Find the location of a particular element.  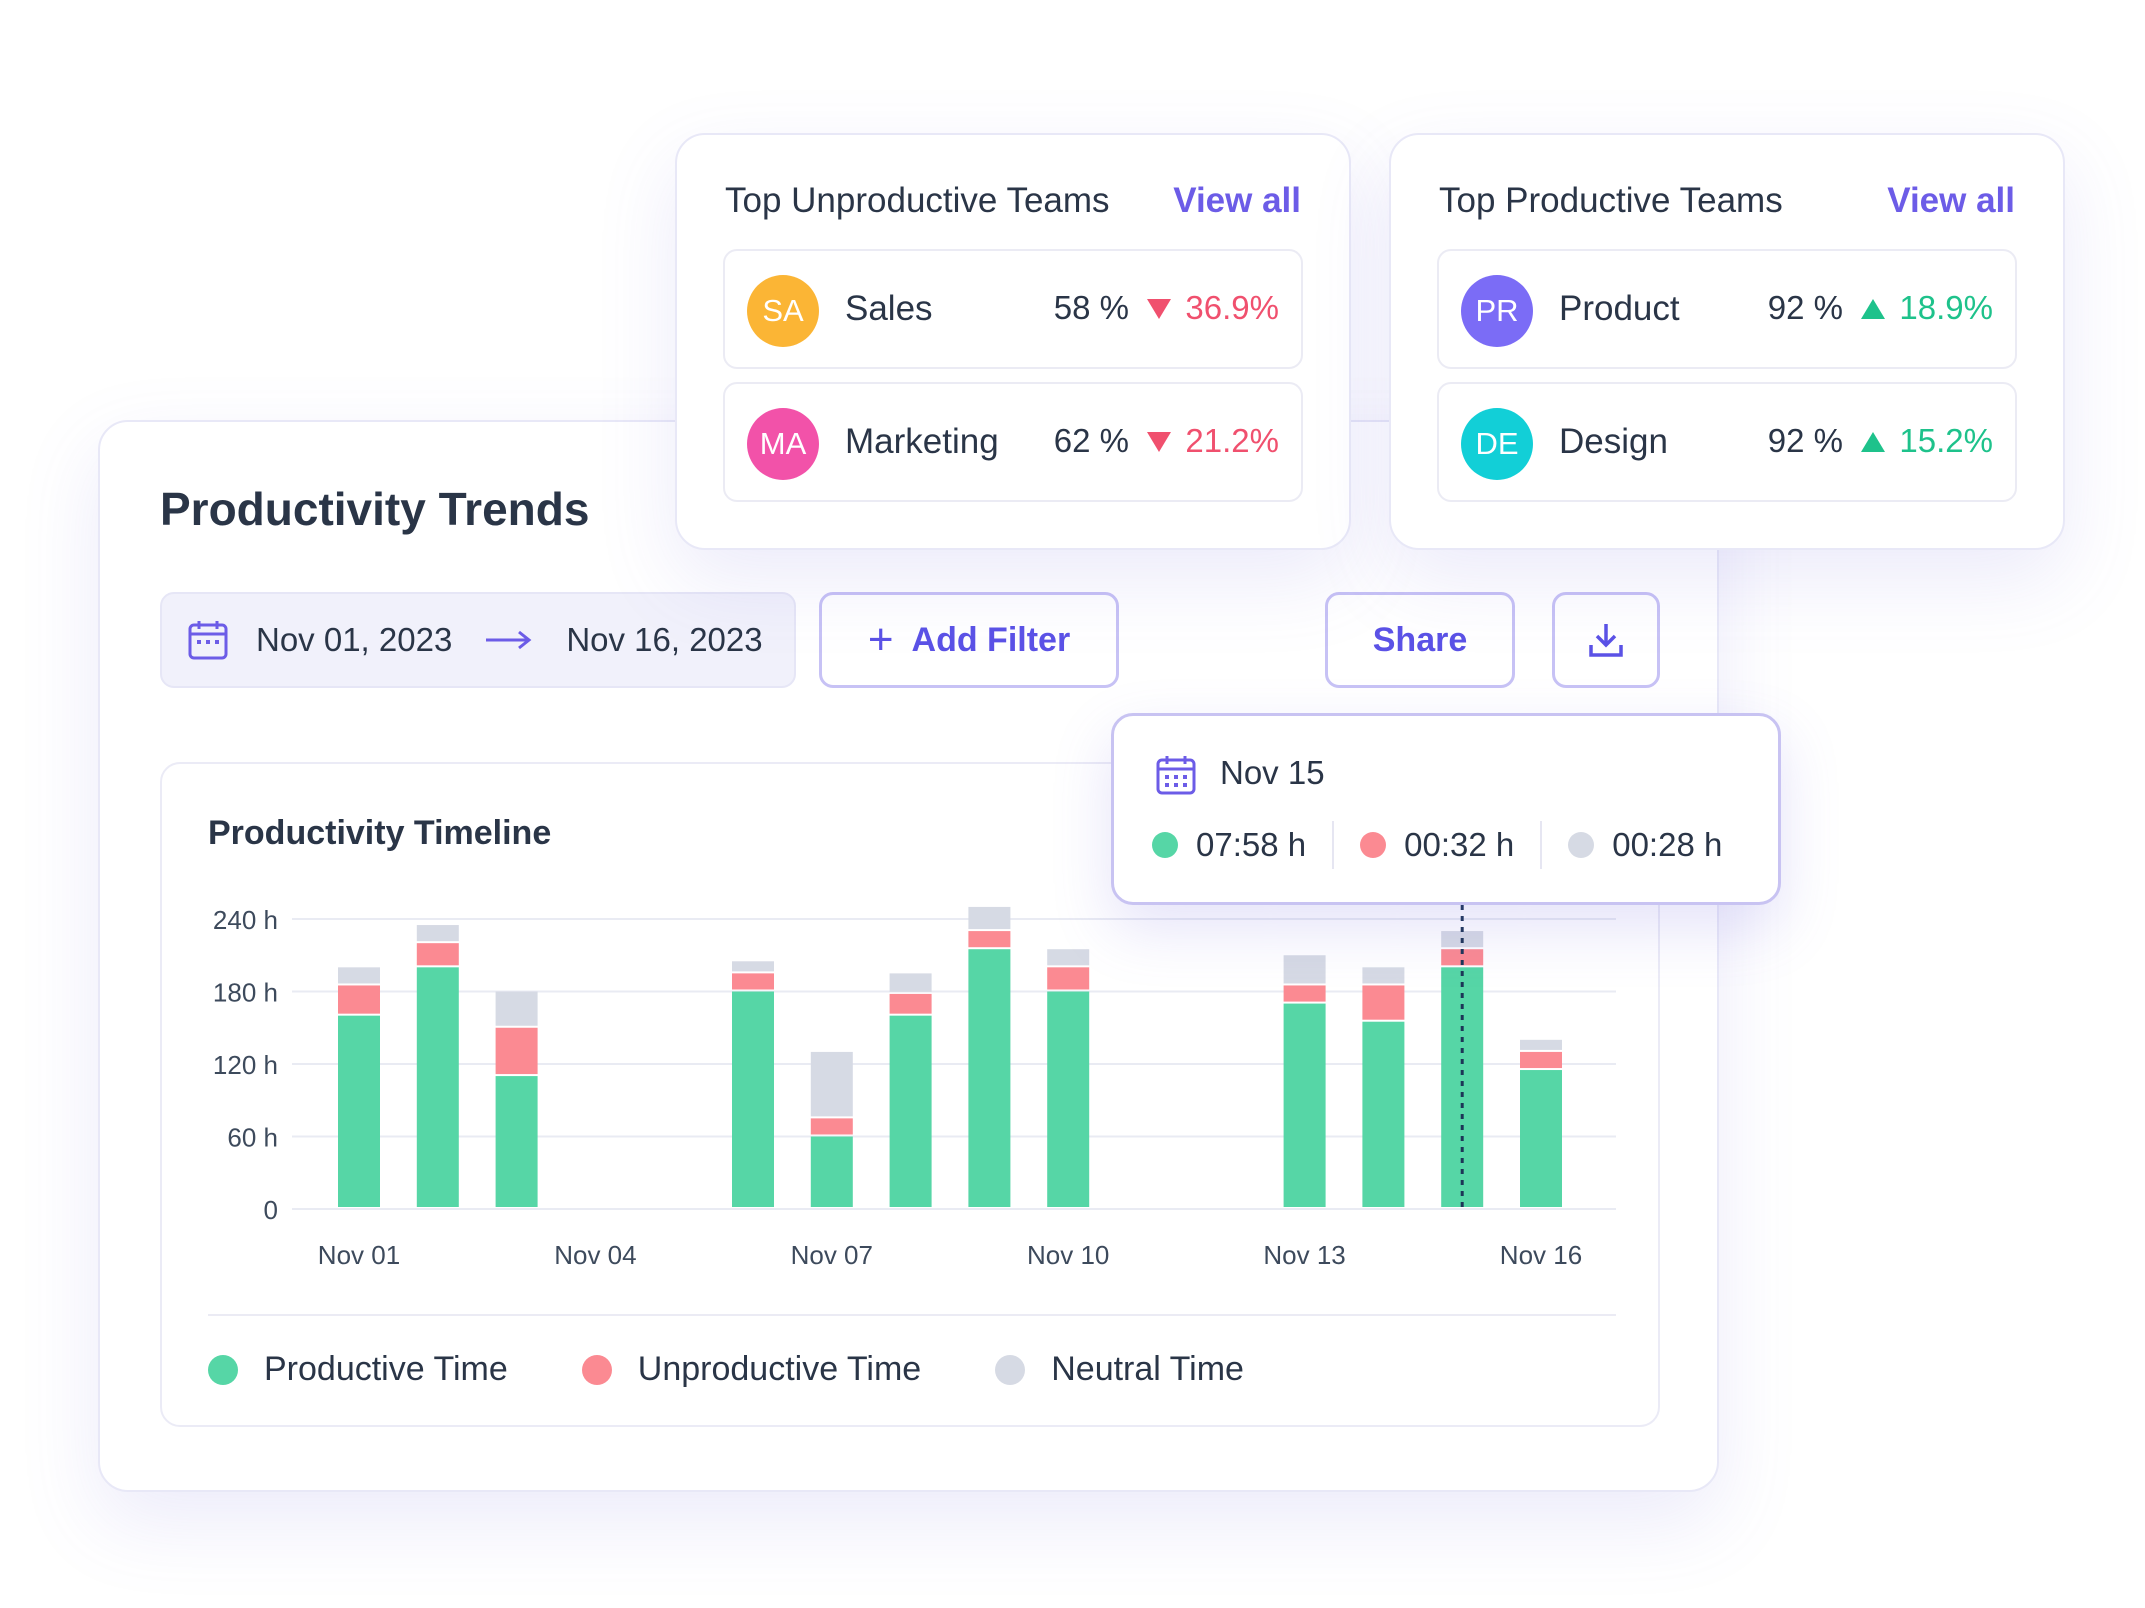

x-tick-label: Nov 16 is located at coordinates (1541, 1255).